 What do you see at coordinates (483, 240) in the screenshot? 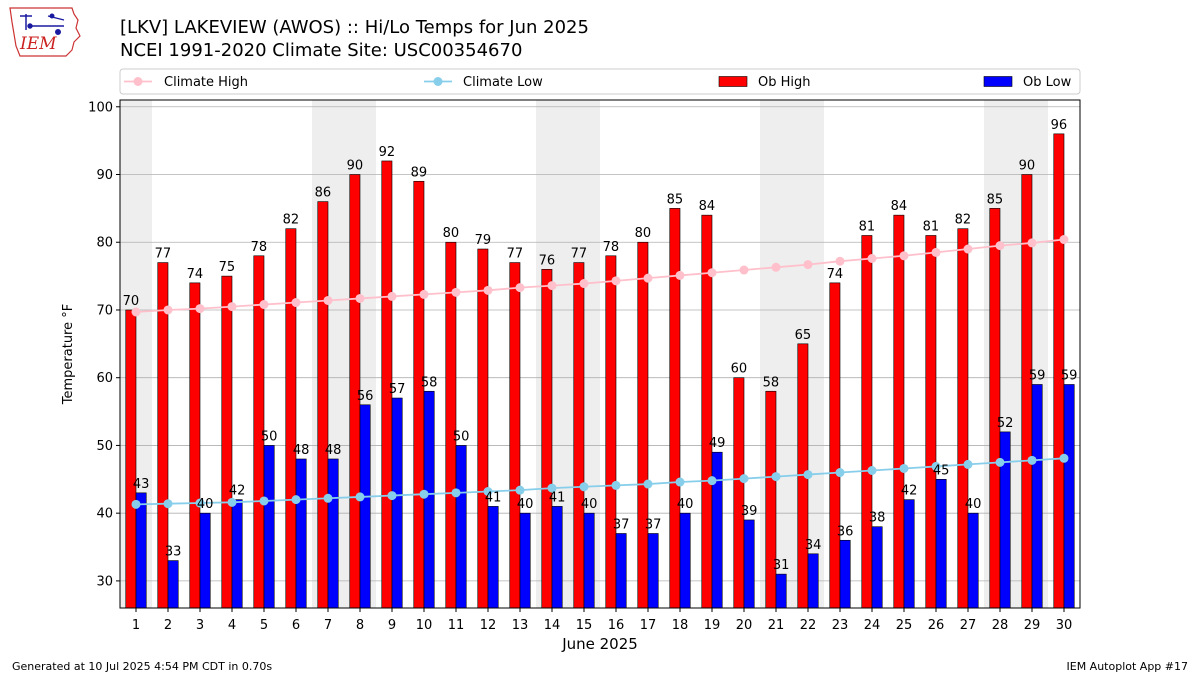
I see `ob-high-label: 79` at bounding box center [483, 240].